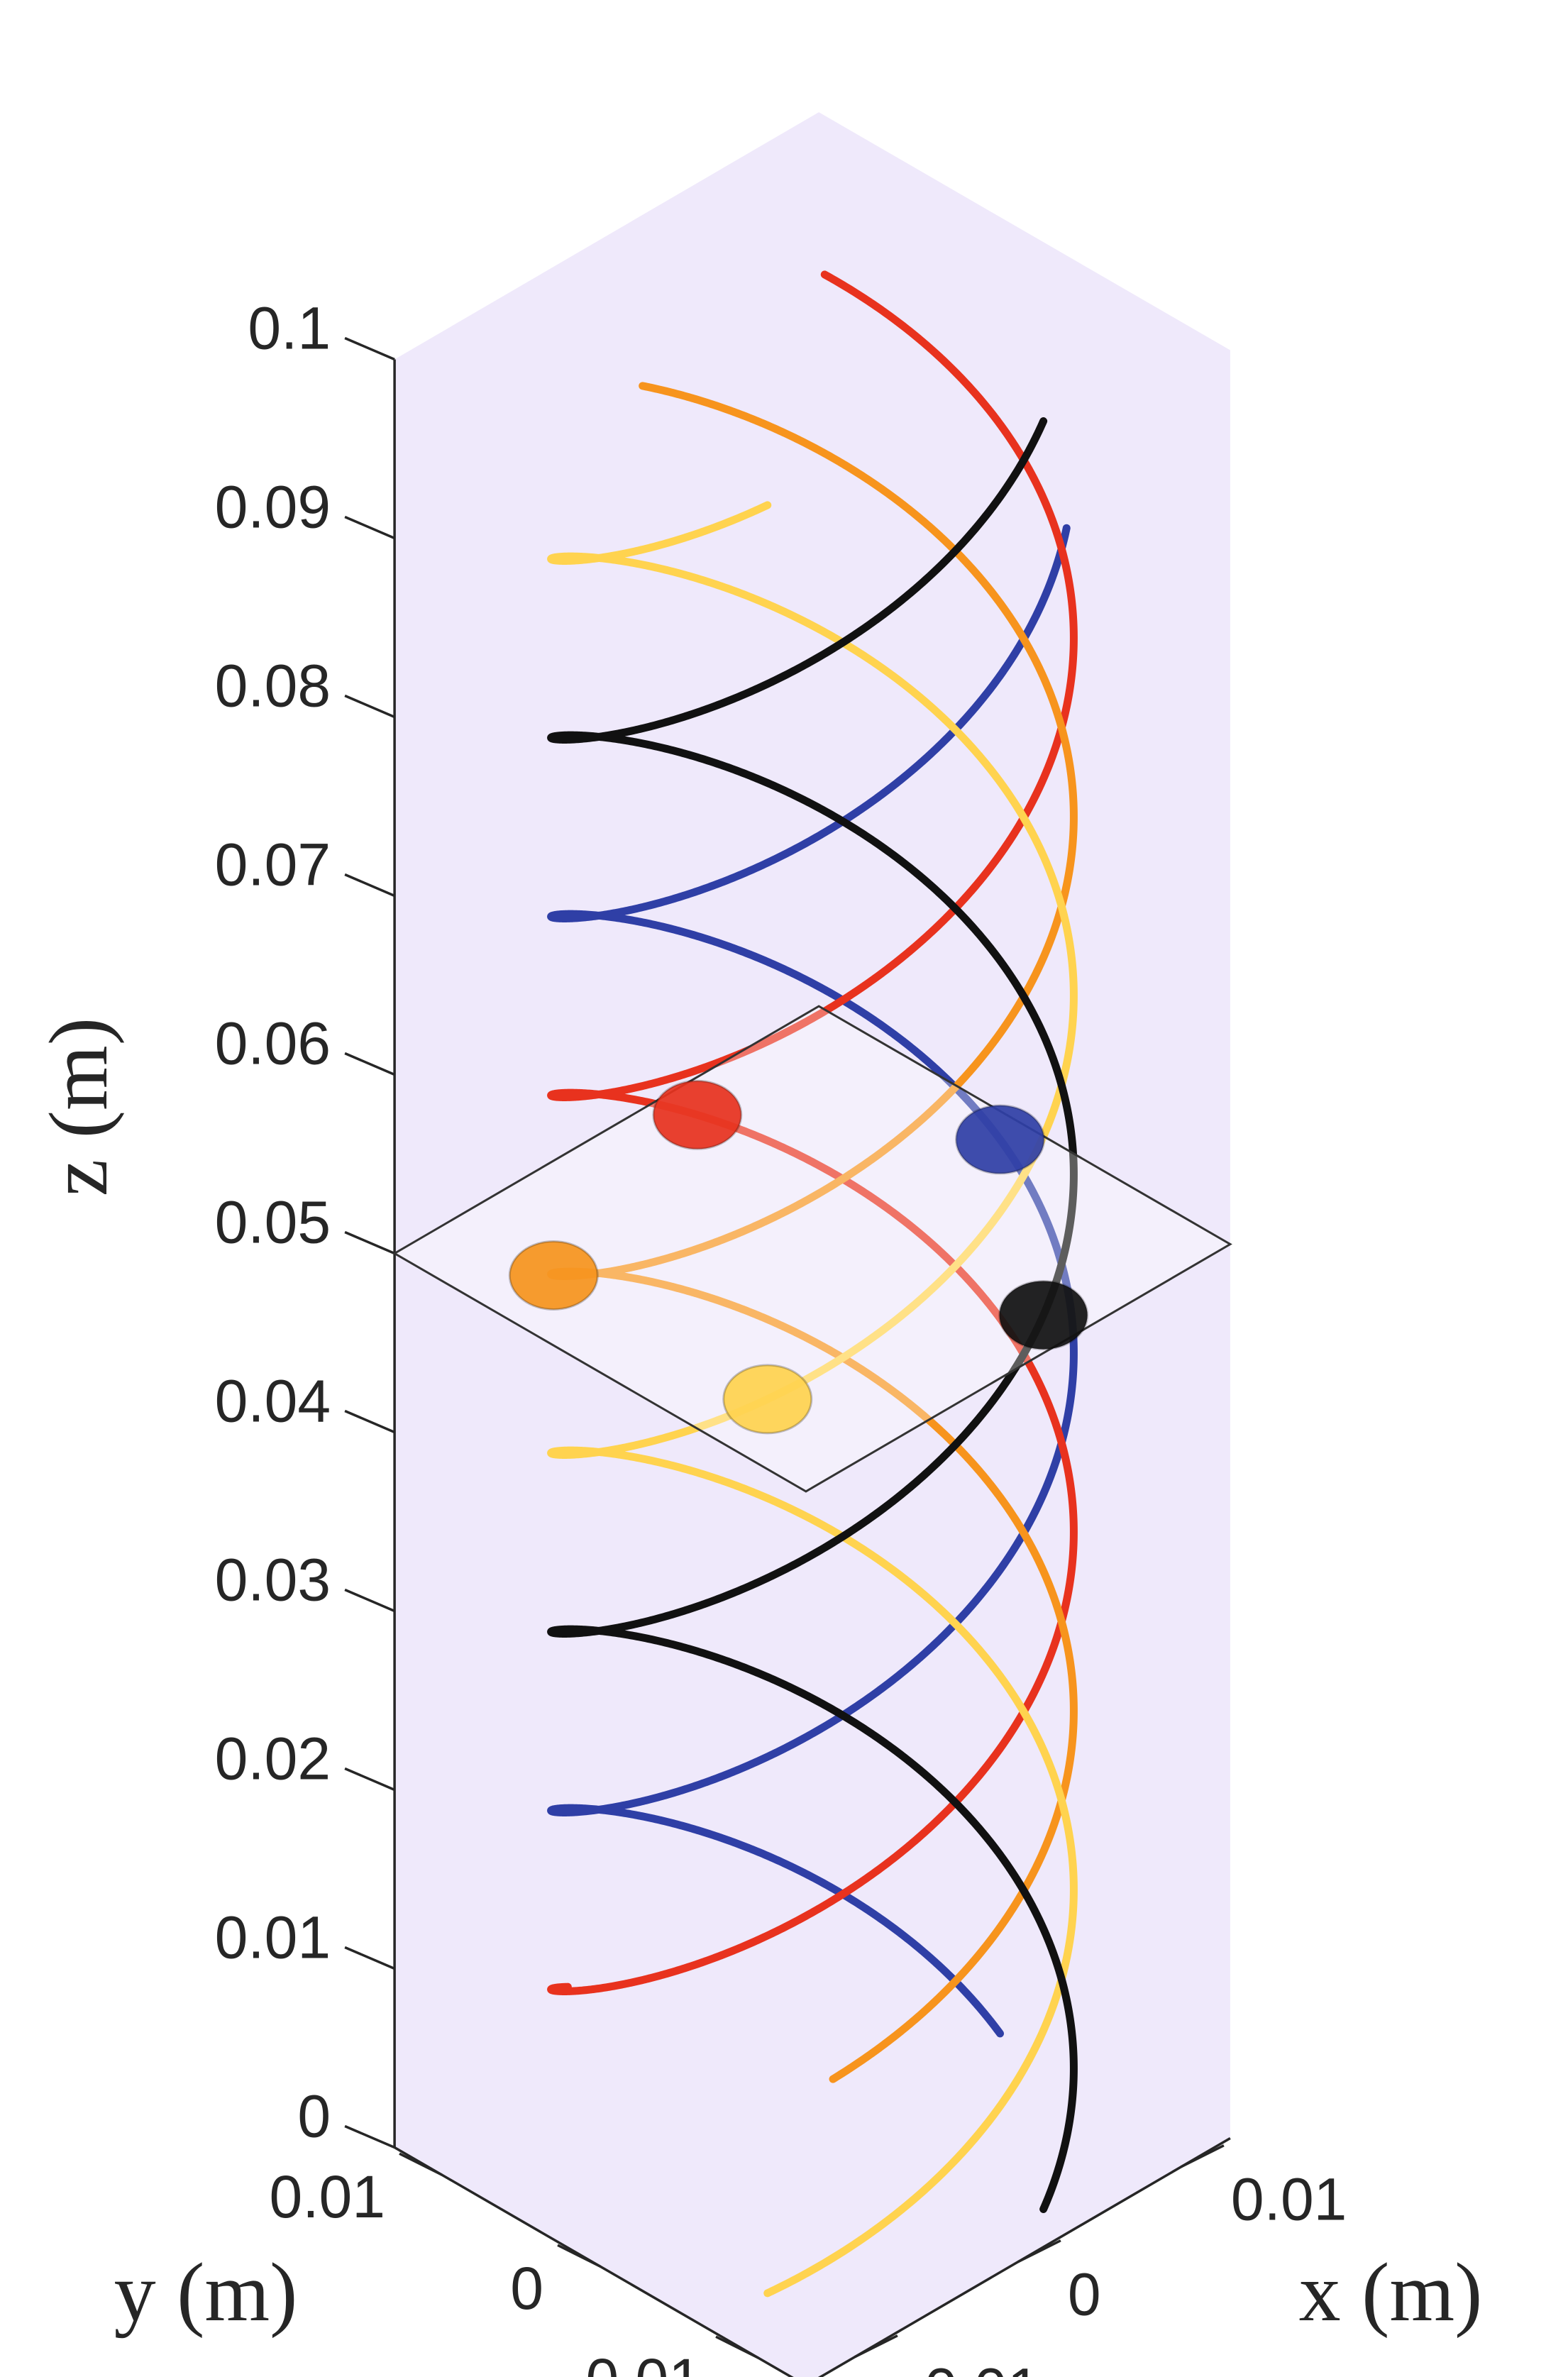  Describe the element at coordinates (1391, 2292) in the screenshot. I see `x-axis-label: x (m)` at that location.